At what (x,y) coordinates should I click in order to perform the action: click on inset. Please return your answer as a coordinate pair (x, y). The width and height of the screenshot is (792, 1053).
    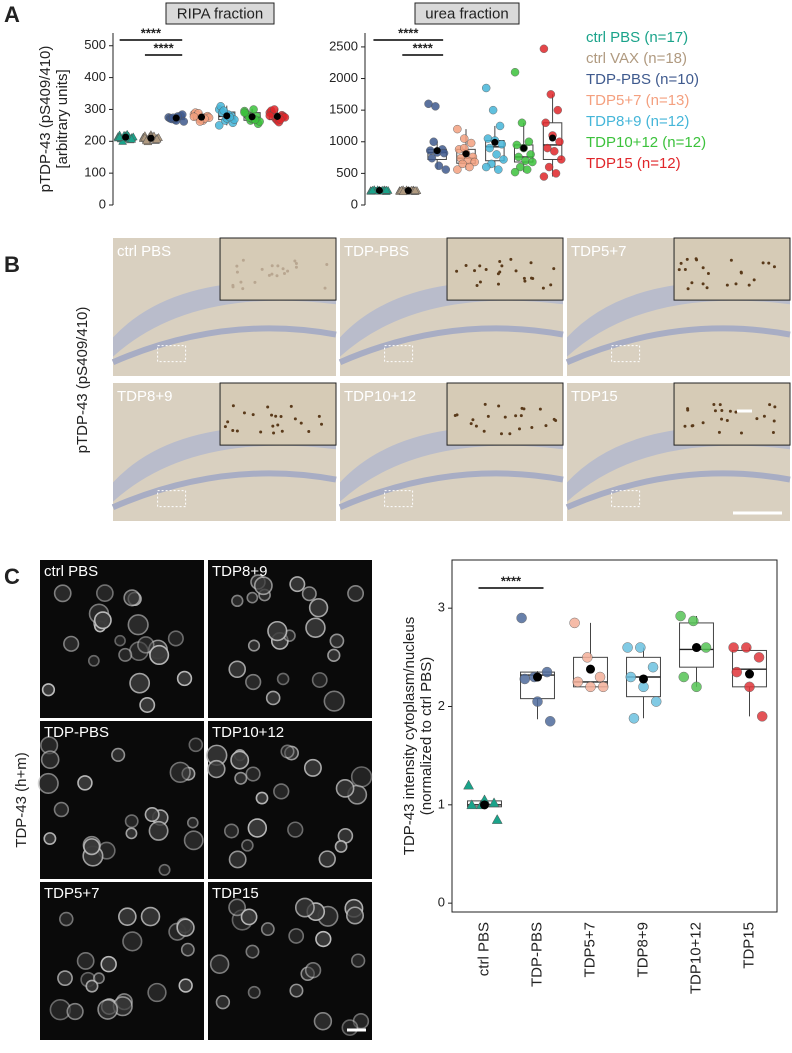
    Looking at the image, I should click on (278, 269).